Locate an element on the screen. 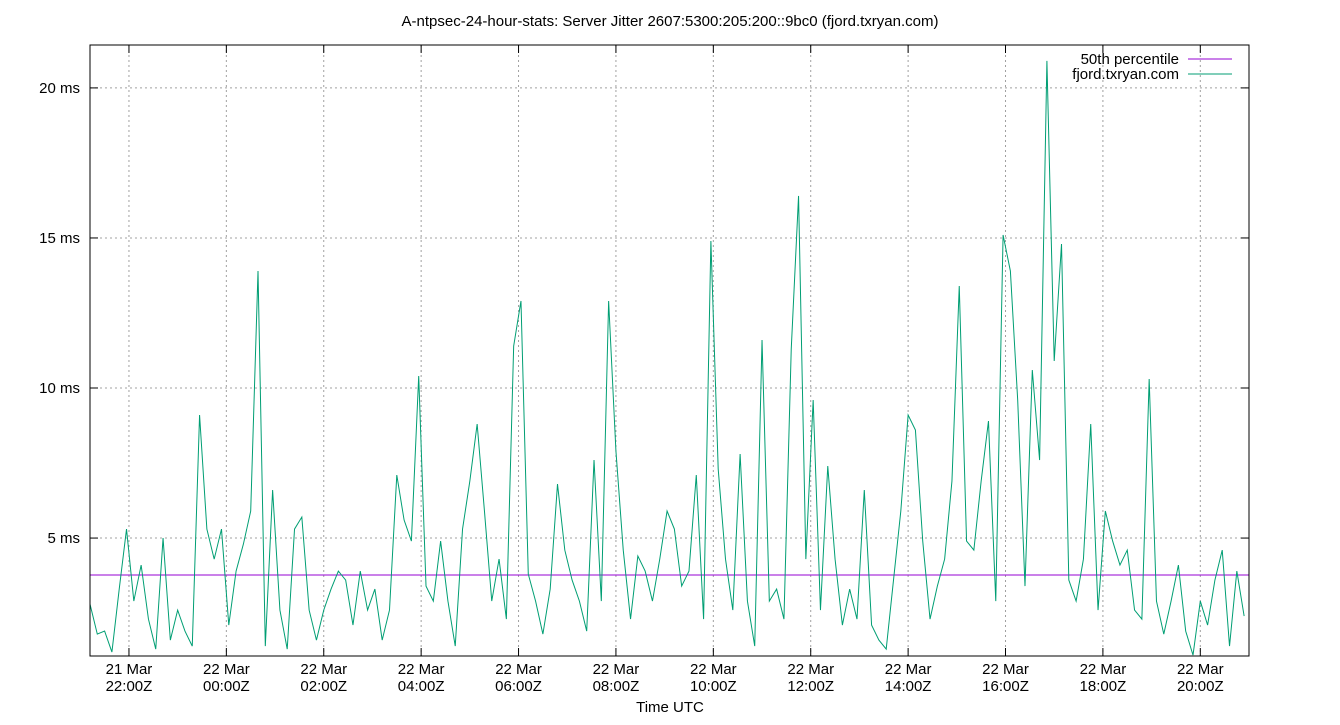 The height and width of the screenshot is (725, 1340). legend-label: fjord.txryan.com is located at coordinates (1125, 74).